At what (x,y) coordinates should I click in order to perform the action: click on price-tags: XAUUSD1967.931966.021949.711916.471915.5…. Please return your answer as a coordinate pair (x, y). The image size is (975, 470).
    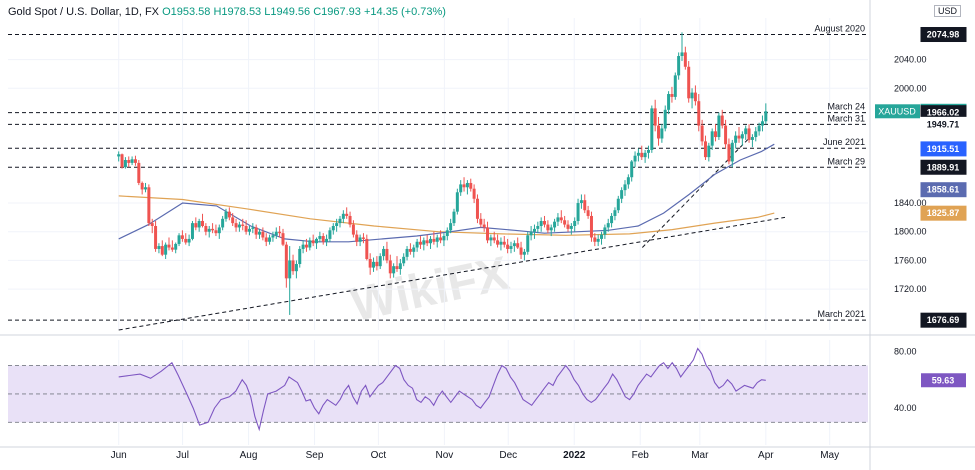
    Looking at the image, I should click on (921, 177).